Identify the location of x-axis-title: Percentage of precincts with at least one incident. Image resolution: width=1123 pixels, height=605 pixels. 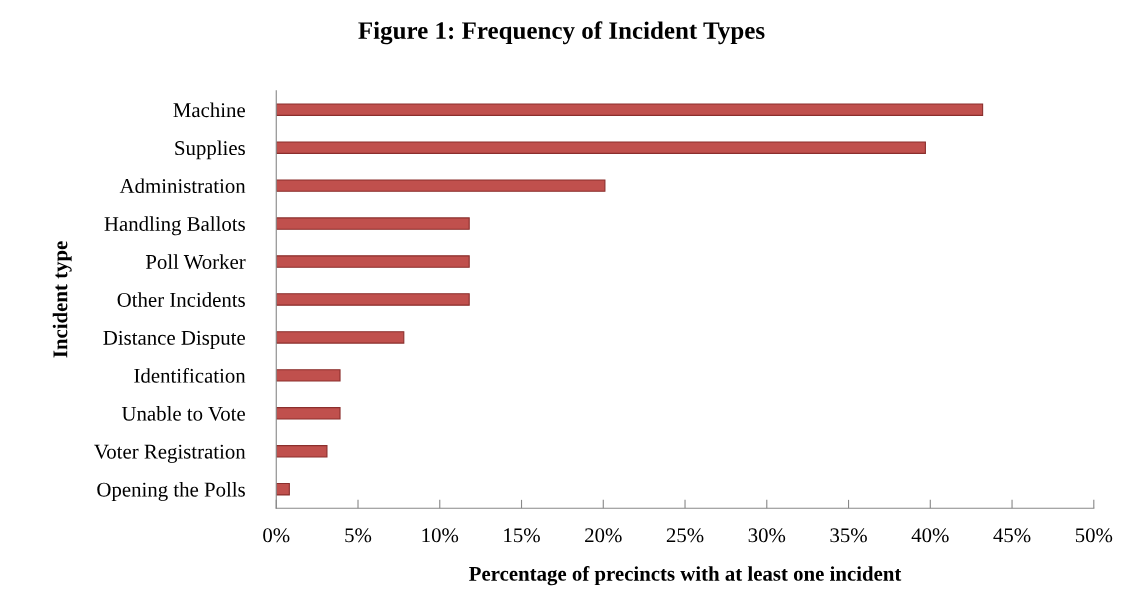
(685, 575).